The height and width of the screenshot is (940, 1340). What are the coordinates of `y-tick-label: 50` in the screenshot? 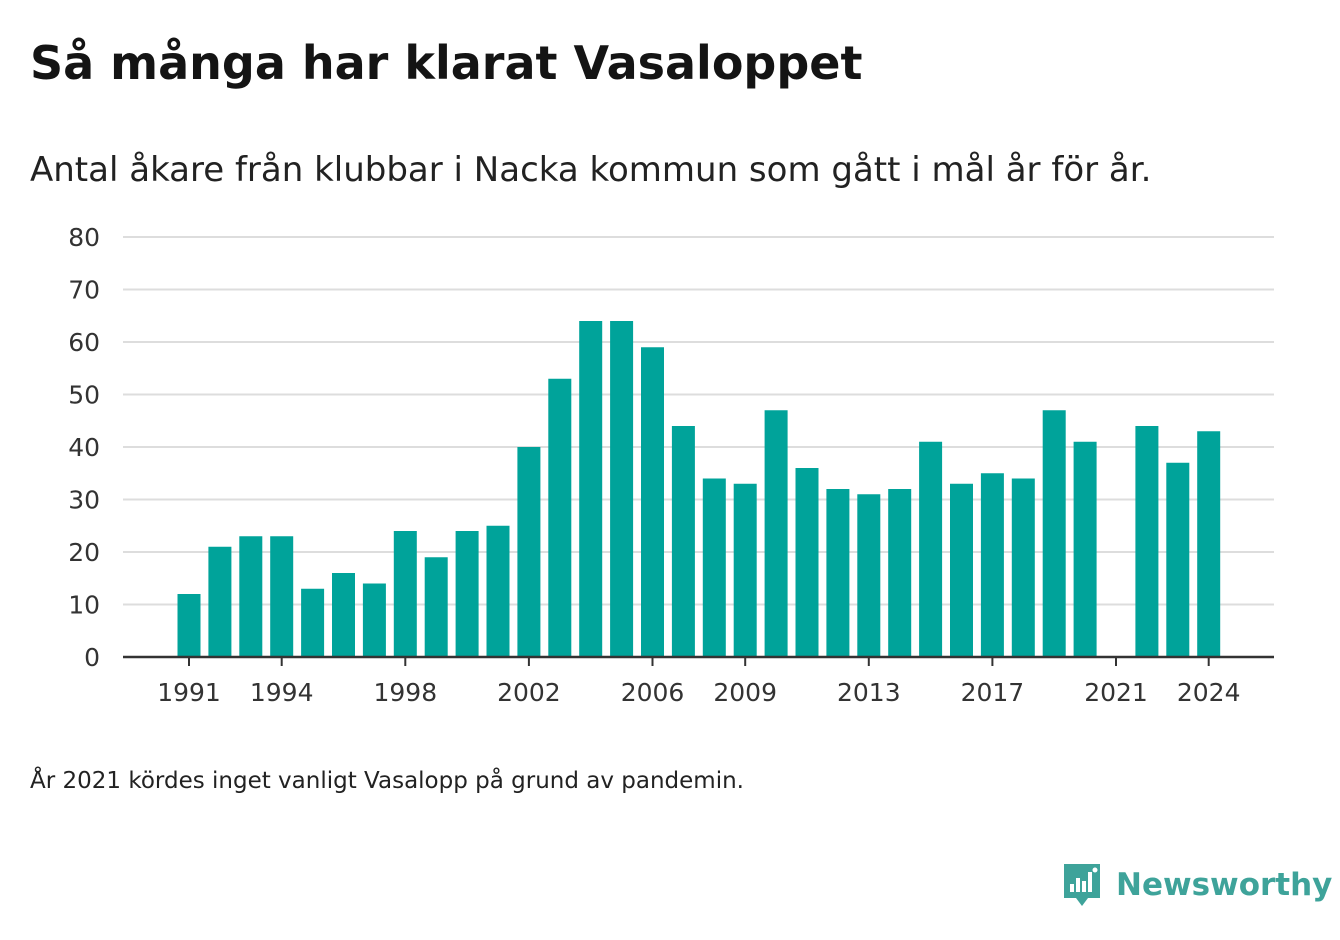 It's located at (84, 395).